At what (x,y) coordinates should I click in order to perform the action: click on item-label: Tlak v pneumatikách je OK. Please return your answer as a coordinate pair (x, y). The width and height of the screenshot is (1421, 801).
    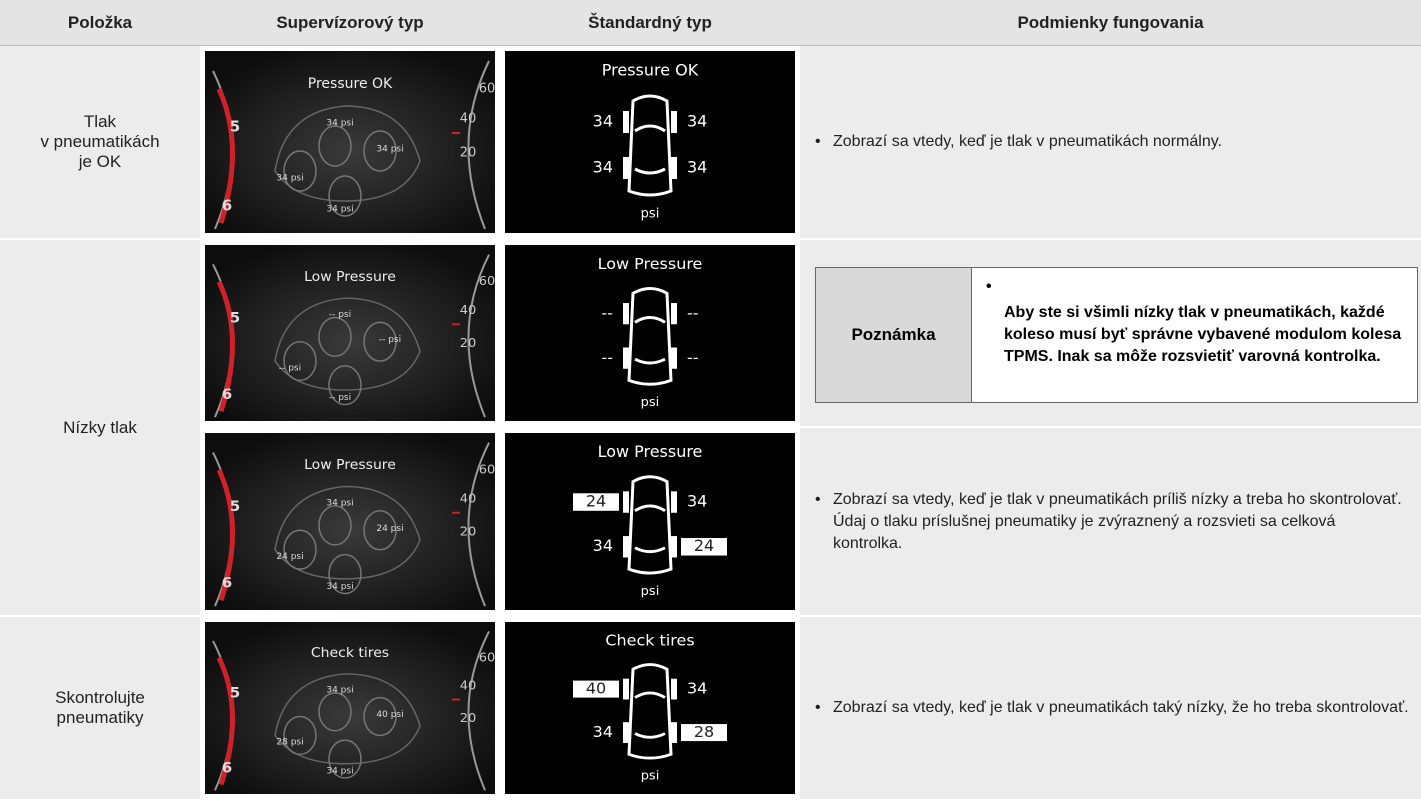
    Looking at the image, I should click on (100, 143).